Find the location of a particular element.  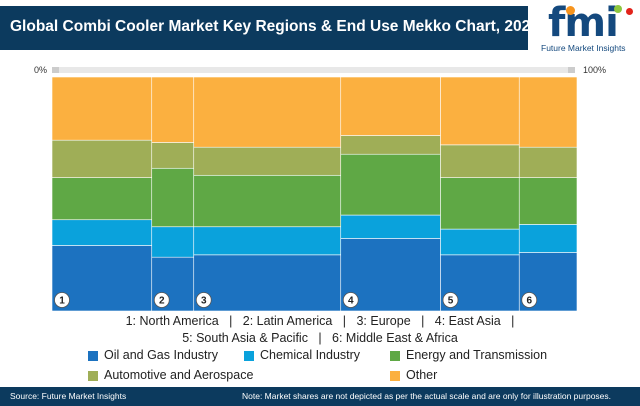

logo-name: Future Market Insights is located at coordinates (583, 48).